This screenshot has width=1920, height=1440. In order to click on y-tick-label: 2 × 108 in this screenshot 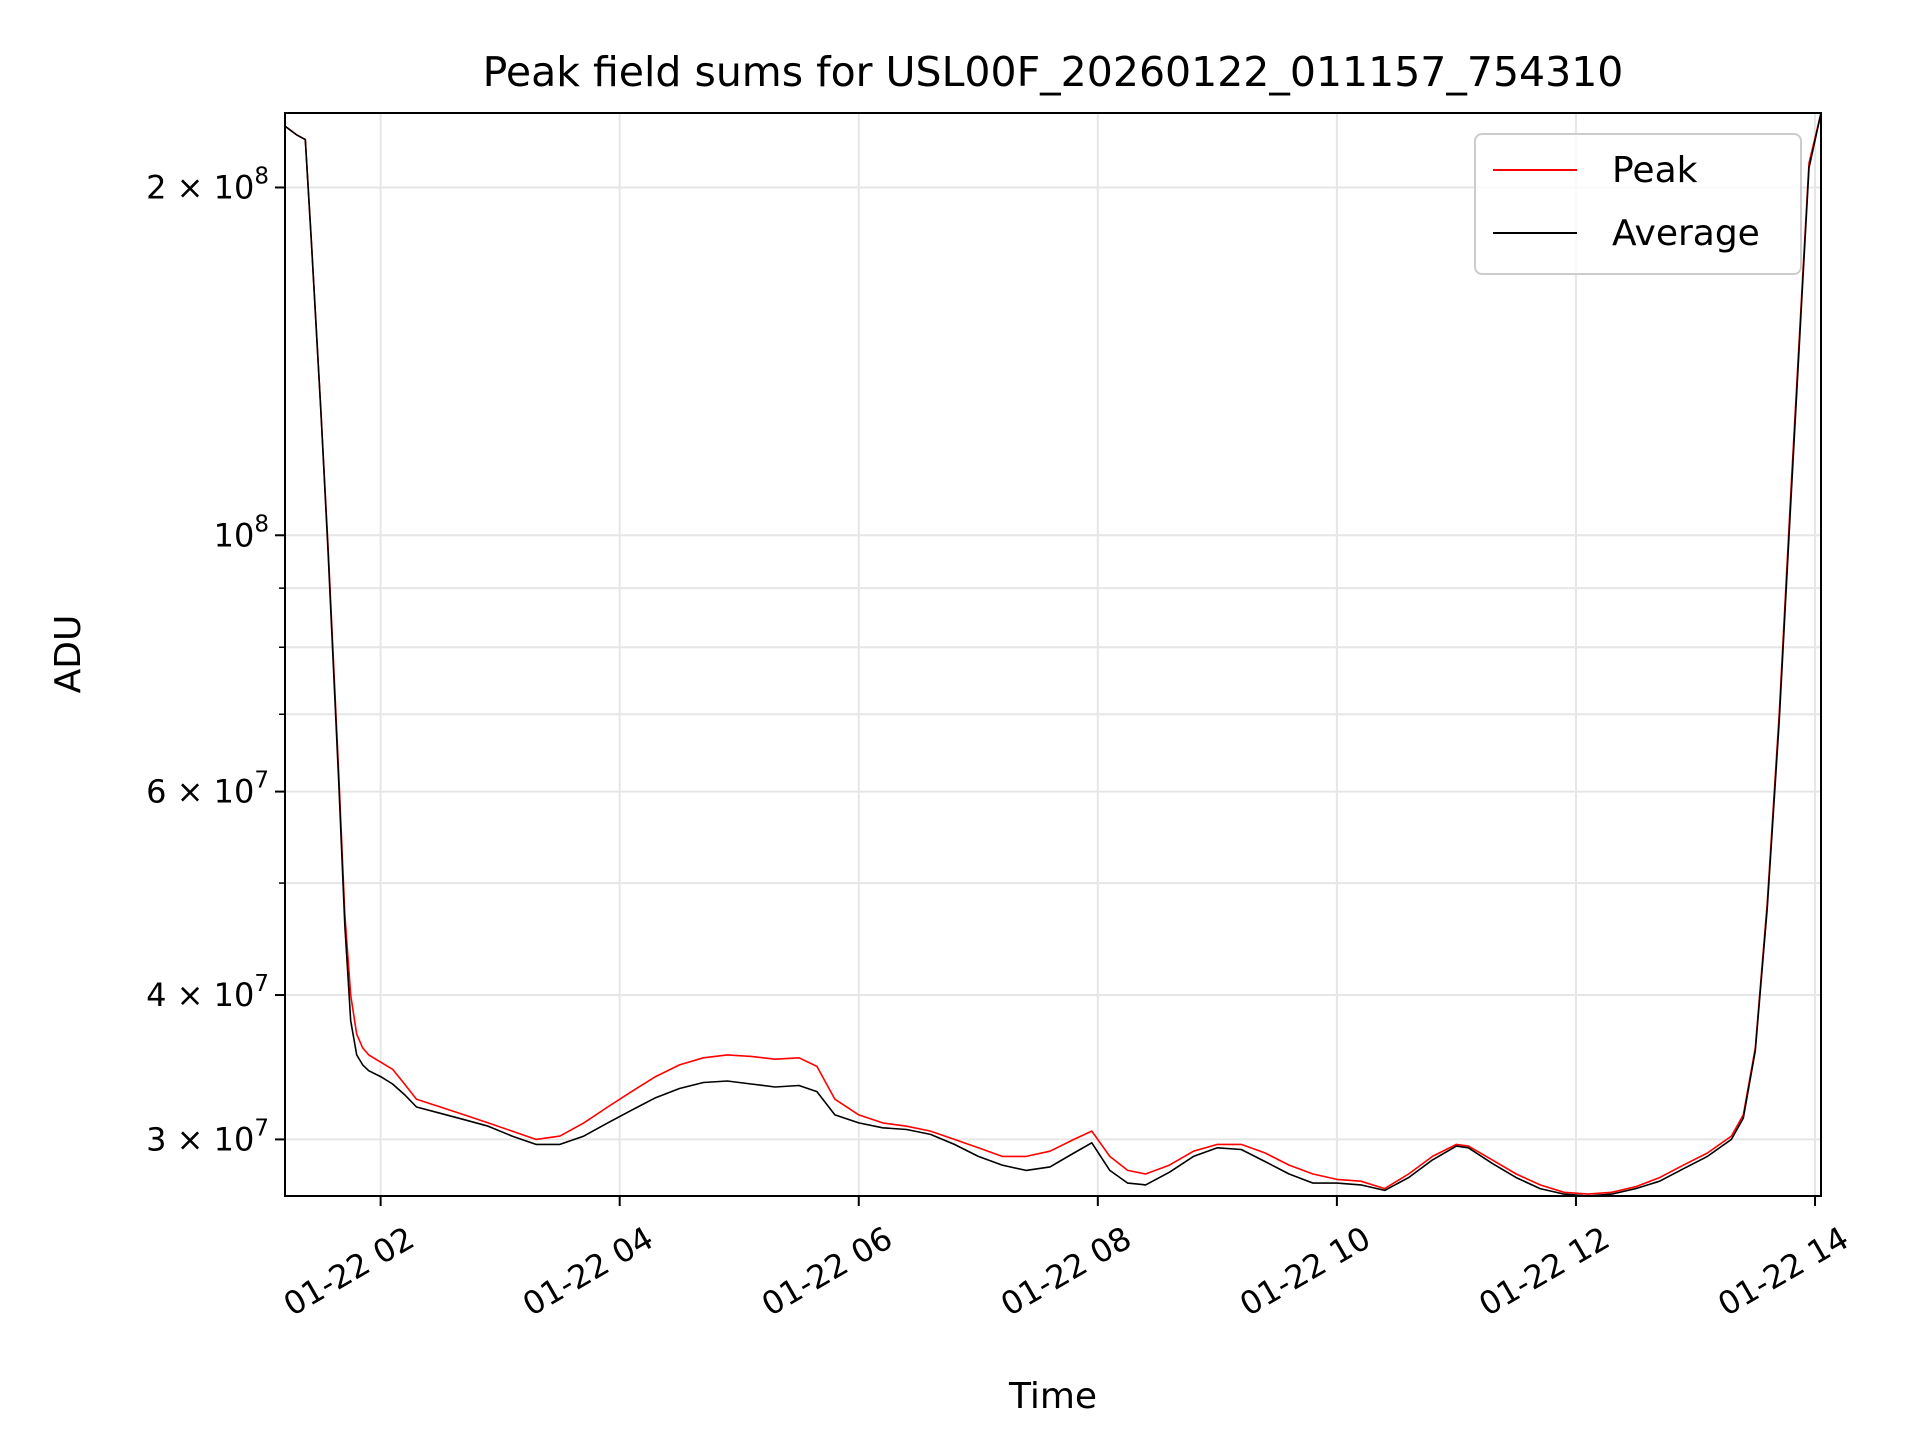, I will do `click(207, 184)`.